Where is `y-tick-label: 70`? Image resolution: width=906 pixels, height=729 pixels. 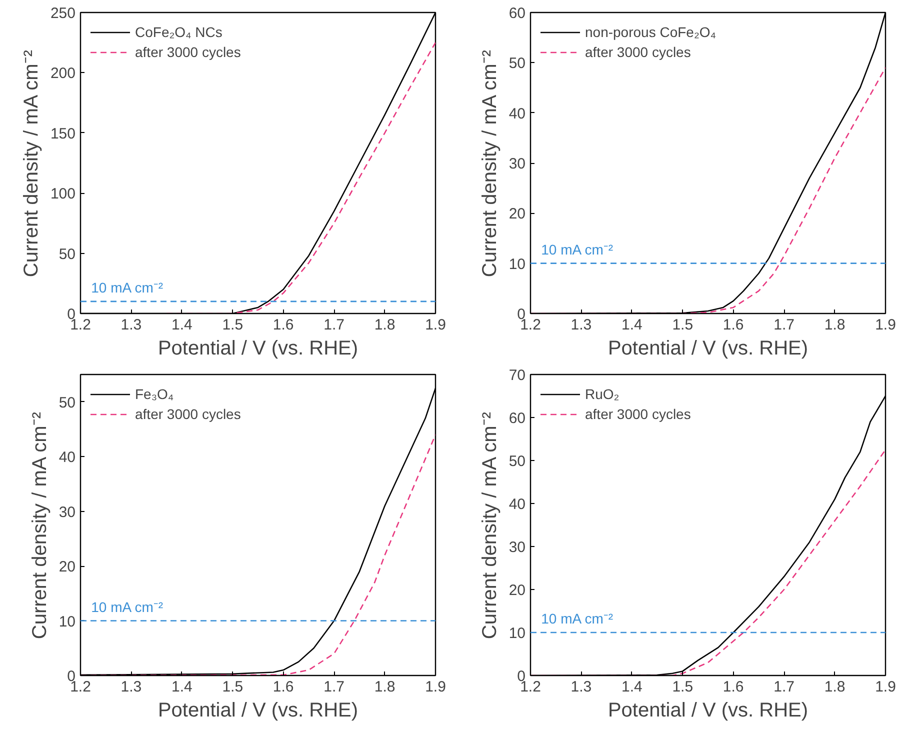 y-tick-label: 70 is located at coordinates (517, 375).